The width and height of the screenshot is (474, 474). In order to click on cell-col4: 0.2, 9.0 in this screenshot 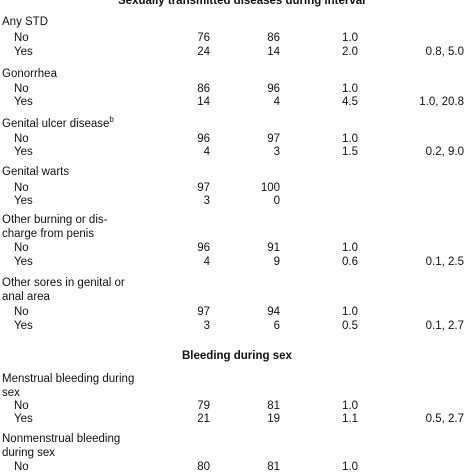, I will do `click(444, 152)`.